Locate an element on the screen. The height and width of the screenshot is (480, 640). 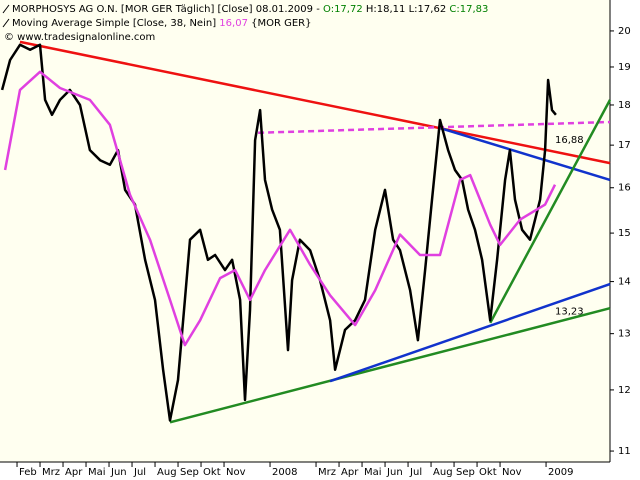
y-axis-bg is located at coordinates (625, 240).